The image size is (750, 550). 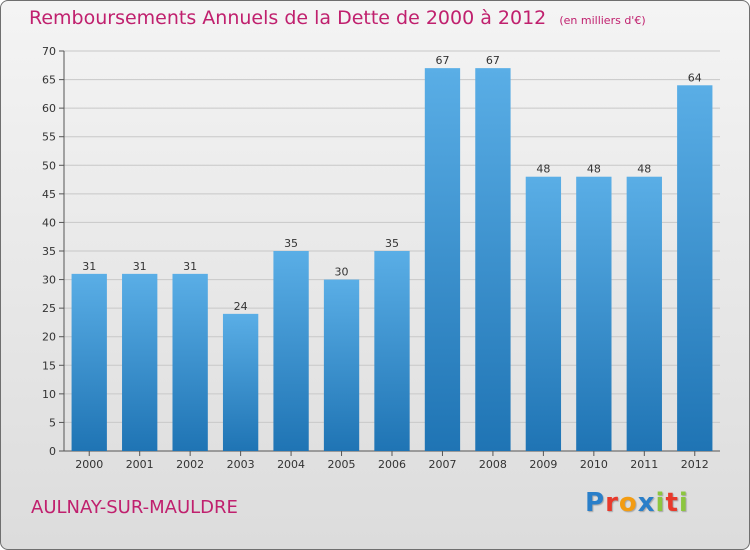 What do you see at coordinates (341, 365) in the screenshot?
I see `bar-2005` at bounding box center [341, 365].